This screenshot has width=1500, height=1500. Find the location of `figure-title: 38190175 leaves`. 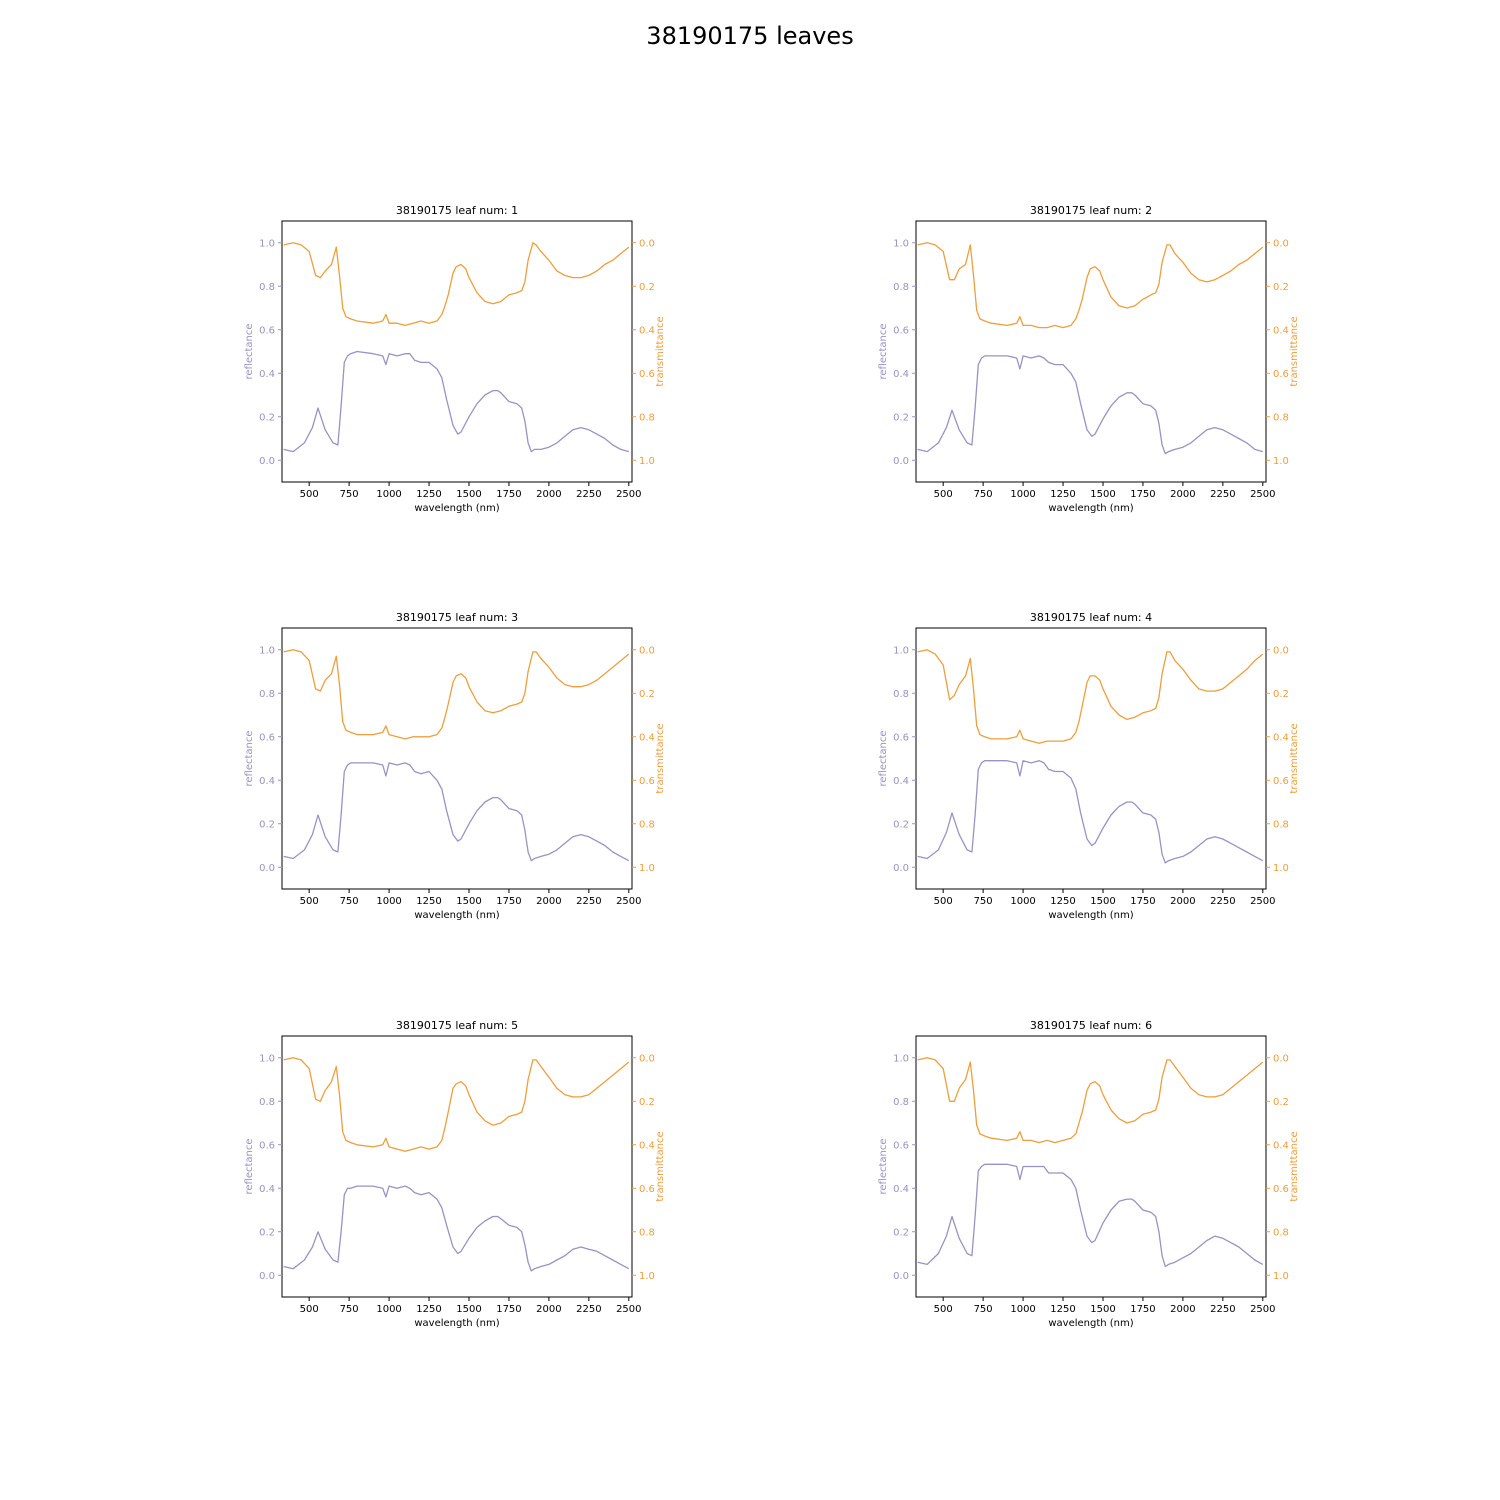

figure-title: 38190175 leaves is located at coordinates (750, 36).